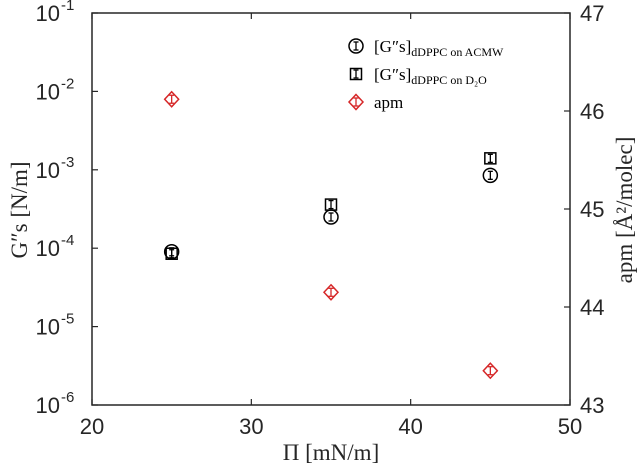 This screenshot has width=640, height=469. What do you see at coordinates (430, 76) in the screenshot?
I see `legend-entry-label: [G″s]dDPPC on D₂O` at bounding box center [430, 76].